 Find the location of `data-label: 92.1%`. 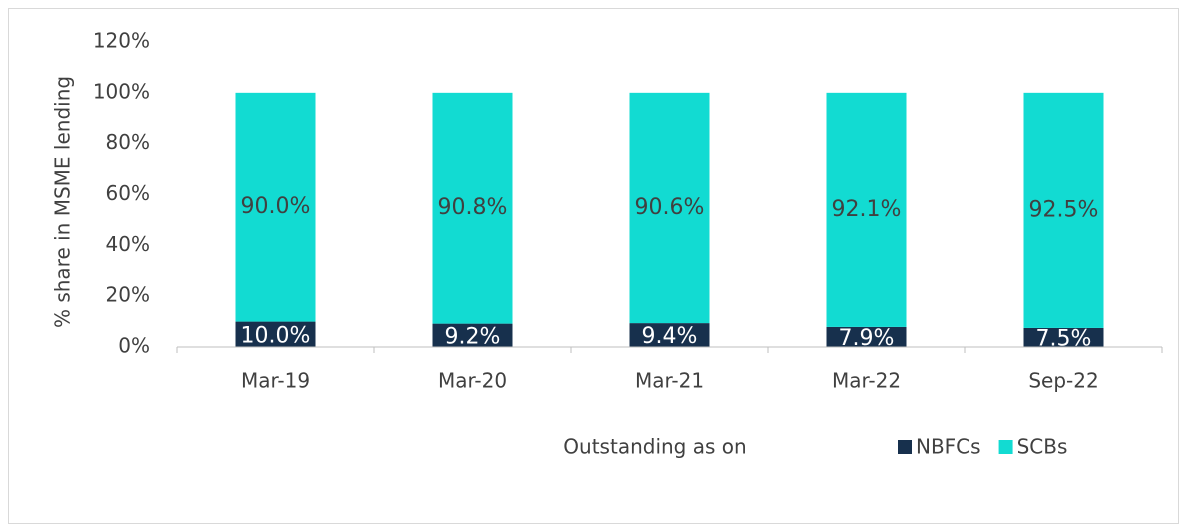

data-label: 92.1% is located at coordinates (867, 209).